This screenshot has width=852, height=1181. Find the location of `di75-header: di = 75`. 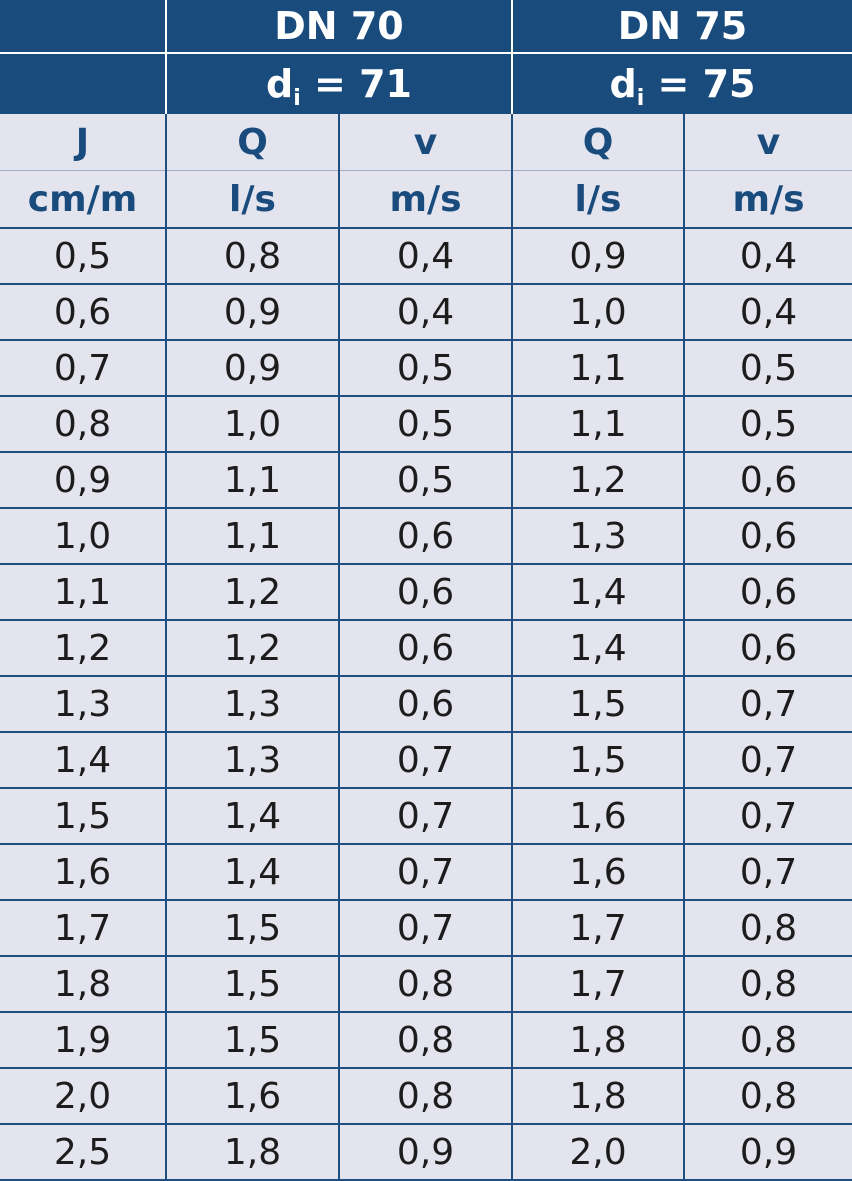

di75-header: di = 75 is located at coordinates (681, 83).